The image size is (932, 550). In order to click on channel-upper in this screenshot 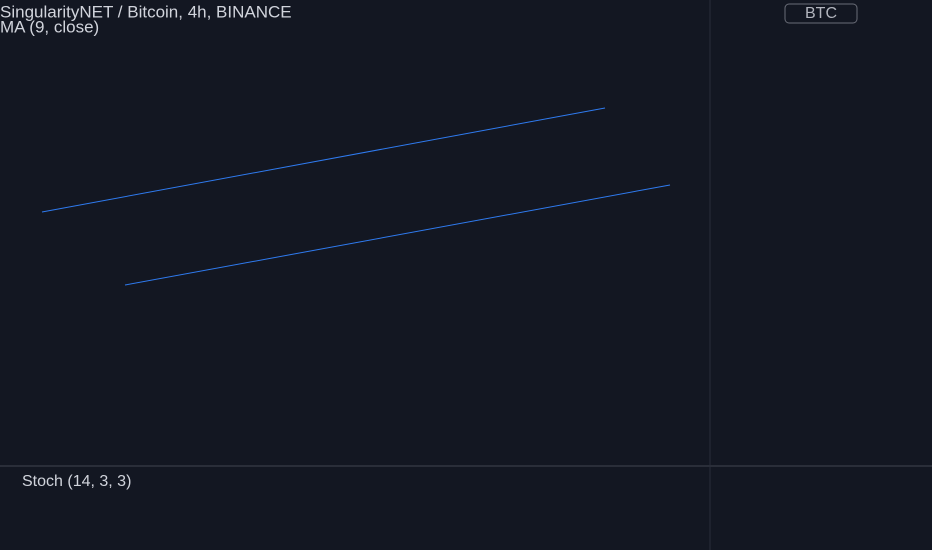, I will do `click(323, 160)`.